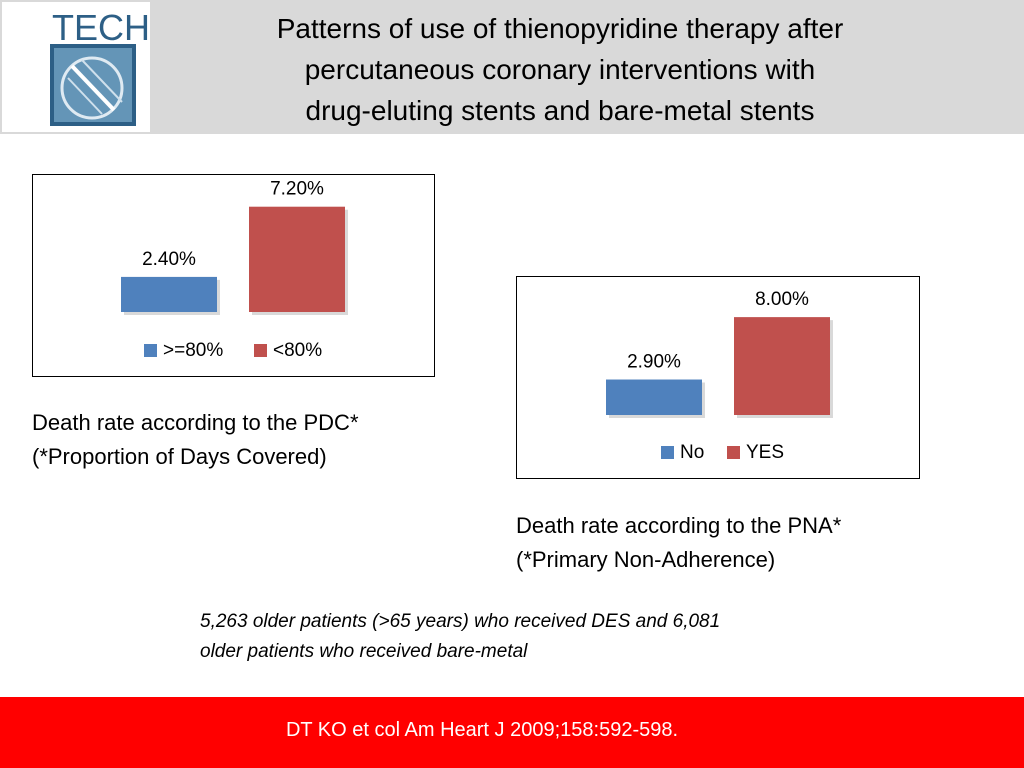 The image size is (1024, 768). What do you see at coordinates (782, 299) in the screenshot?
I see `data-label: 8.00%` at bounding box center [782, 299].